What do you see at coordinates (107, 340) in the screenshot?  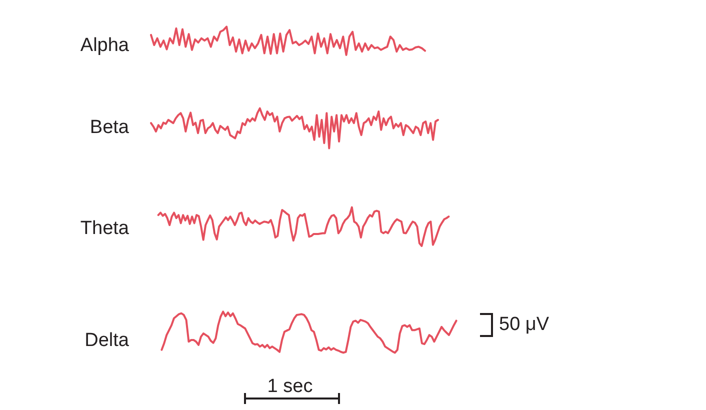 I see `series-label: Delta` at bounding box center [107, 340].